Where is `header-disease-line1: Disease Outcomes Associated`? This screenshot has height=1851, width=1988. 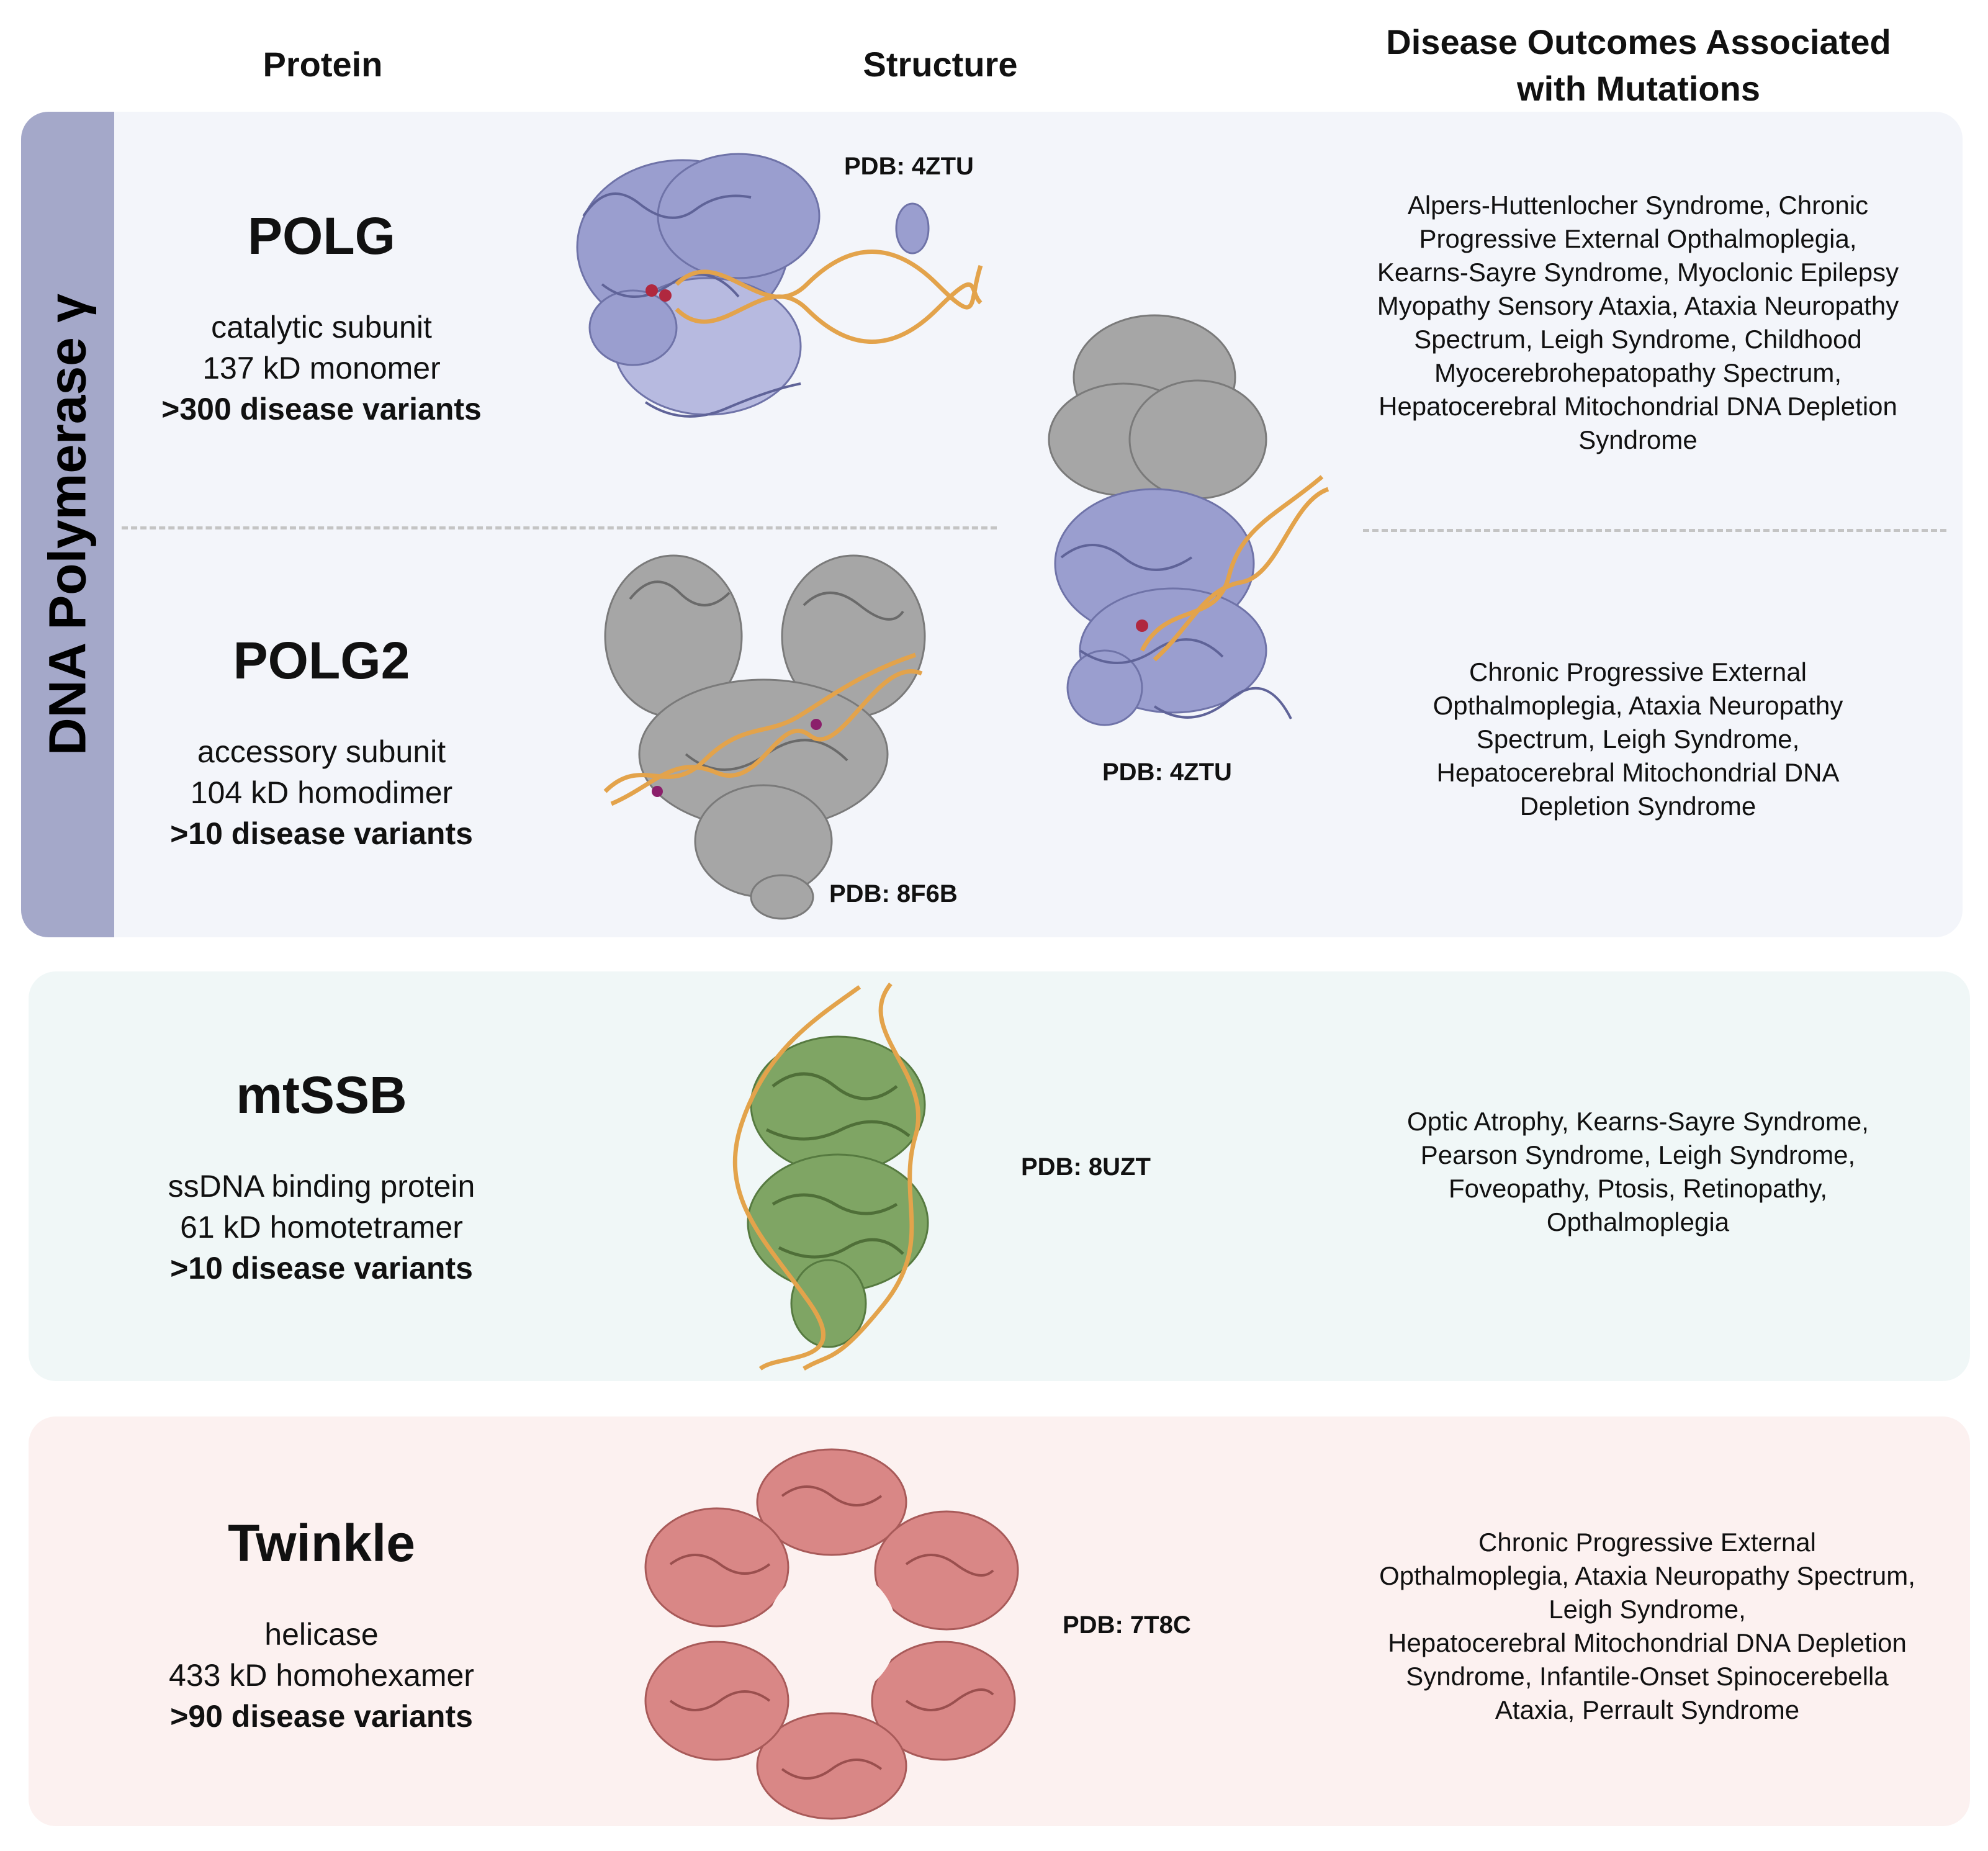
header-disease-line1: Disease Outcomes Associated is located at coordinates (1638, 41).